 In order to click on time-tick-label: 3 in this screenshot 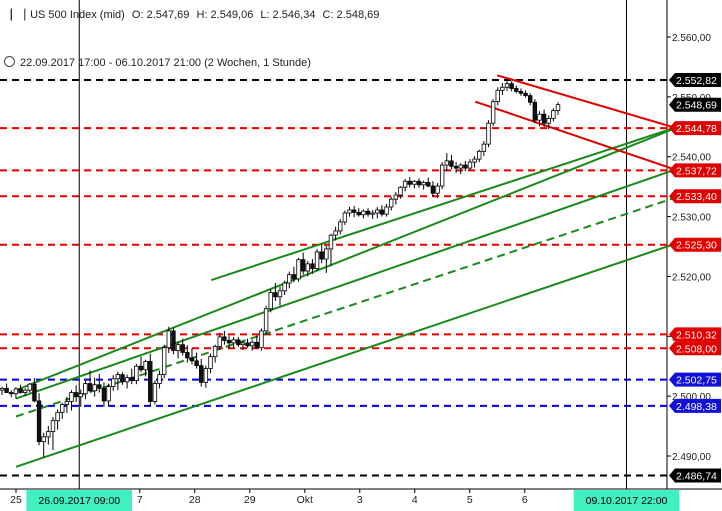, I will do `click(360, 500)`.